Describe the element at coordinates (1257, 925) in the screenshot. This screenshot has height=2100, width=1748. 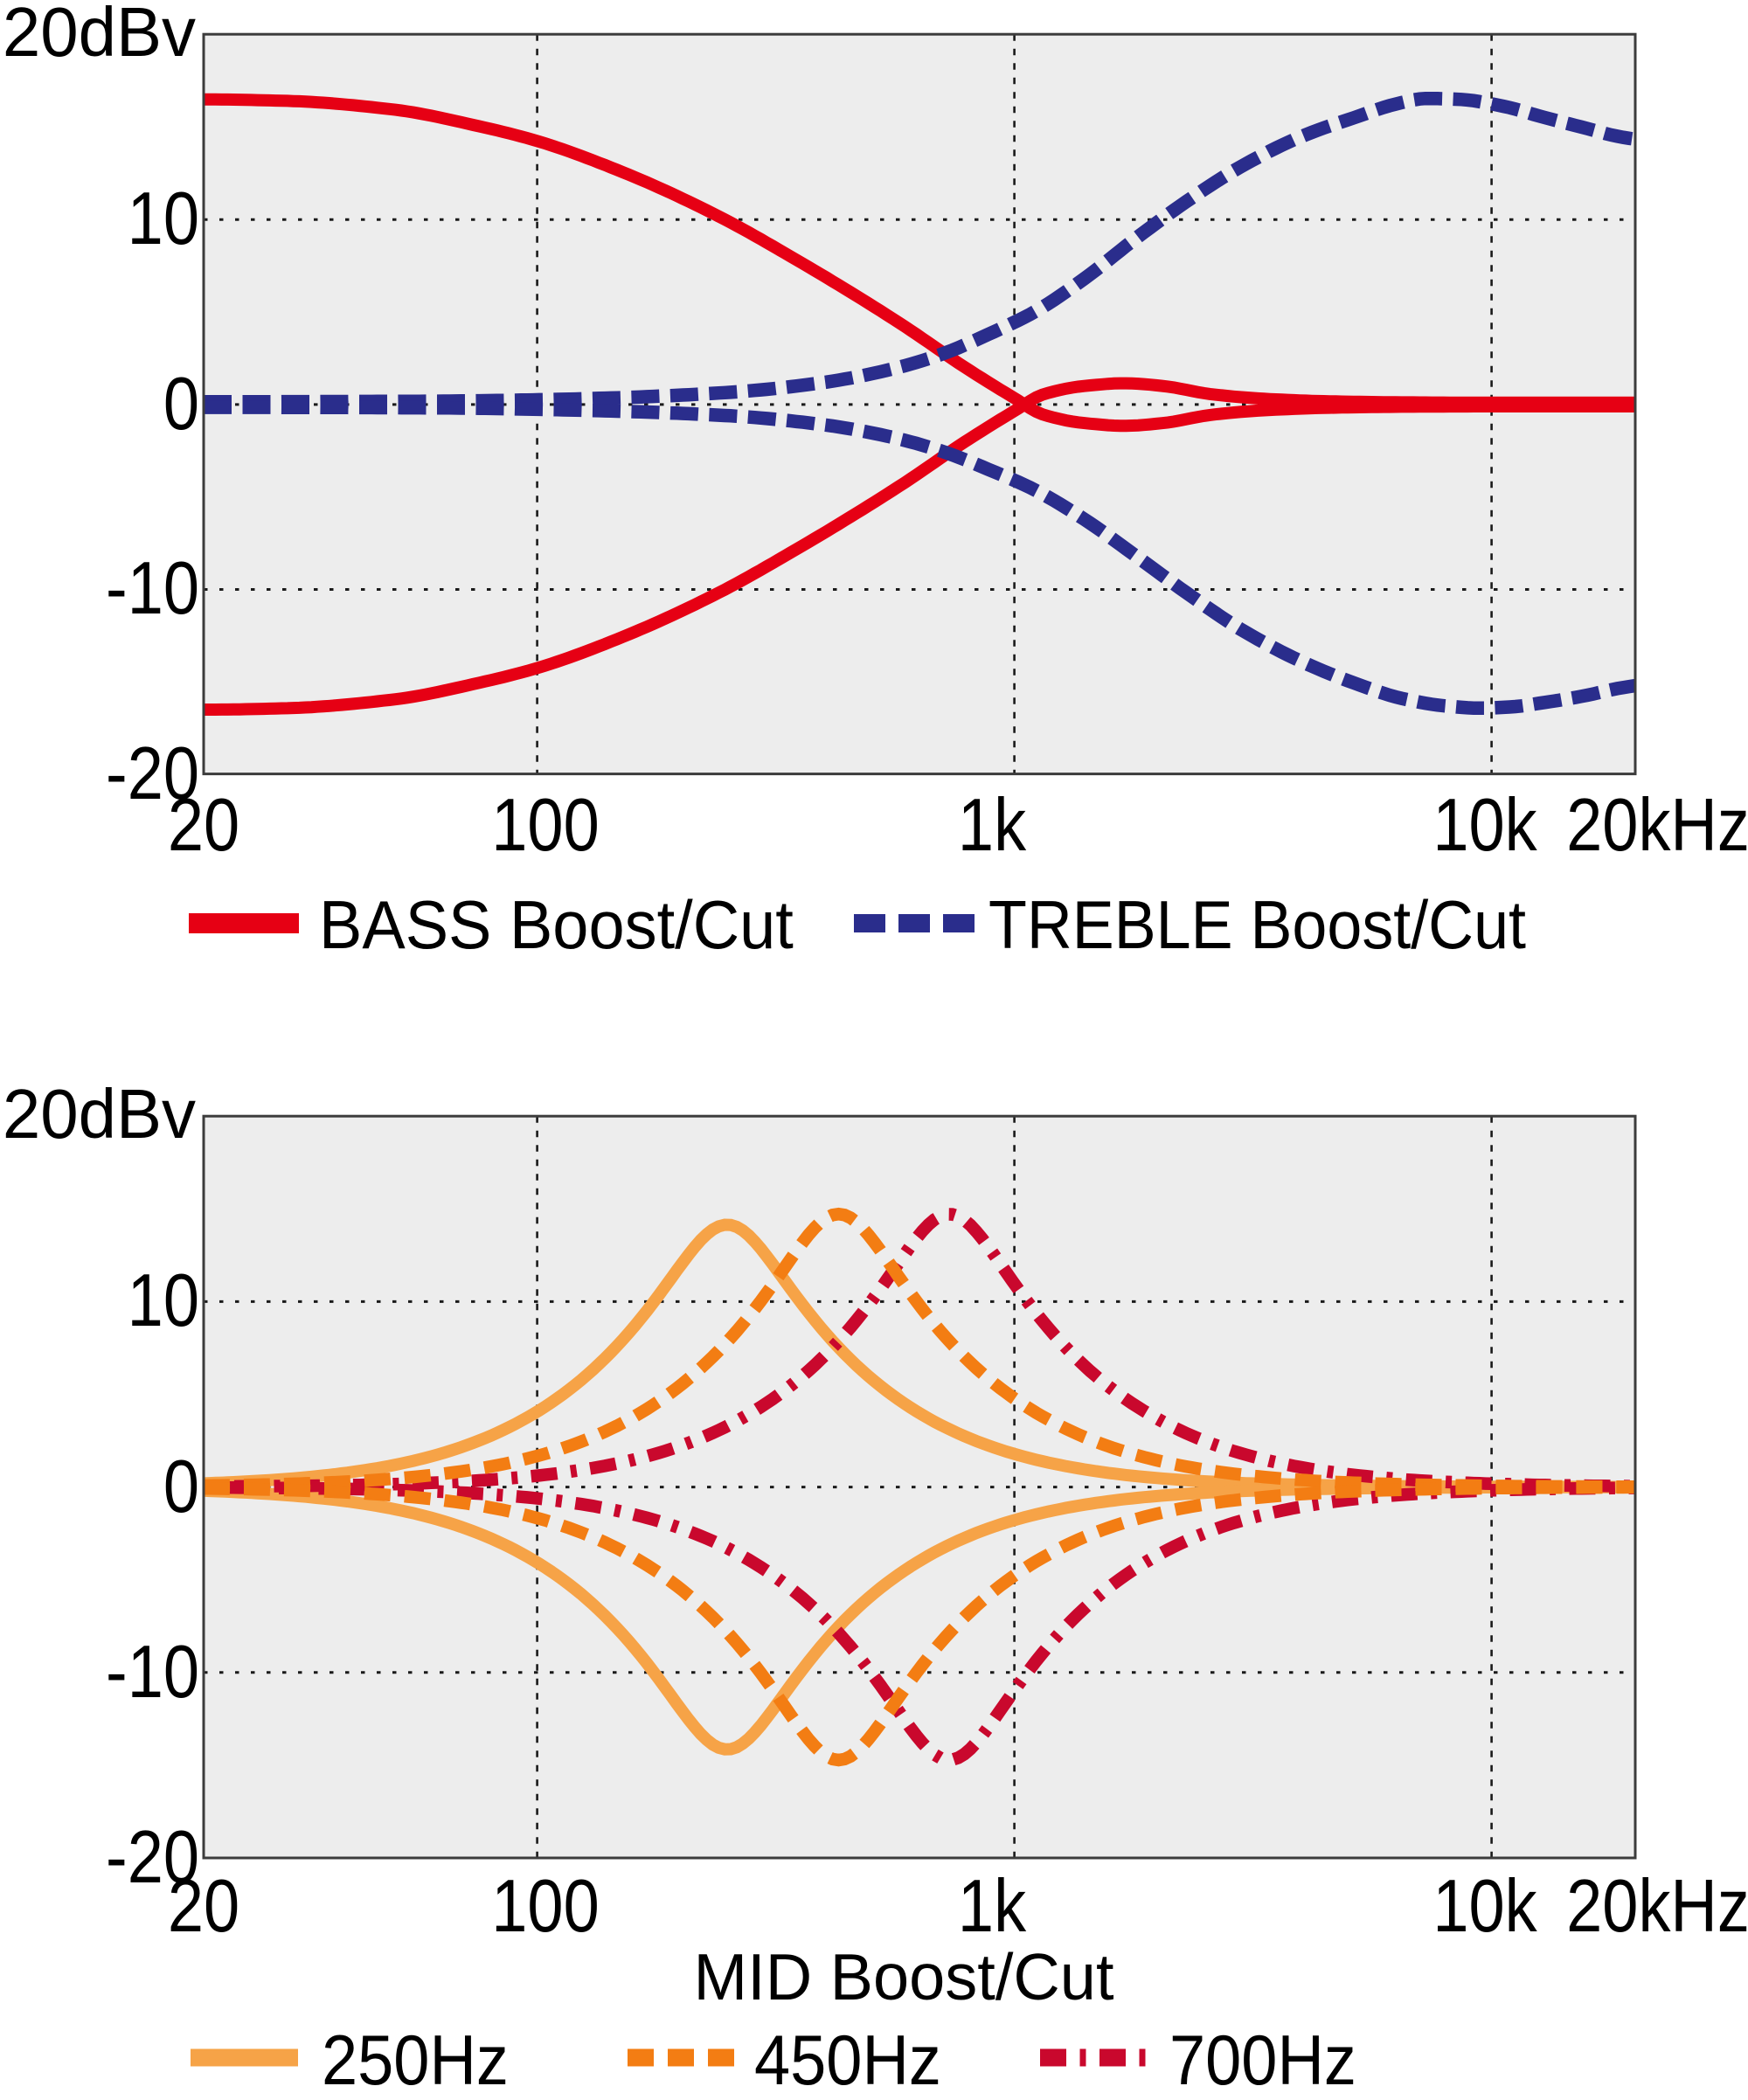
I see `svg-text: TREBLE Boost/Cut` at that location.